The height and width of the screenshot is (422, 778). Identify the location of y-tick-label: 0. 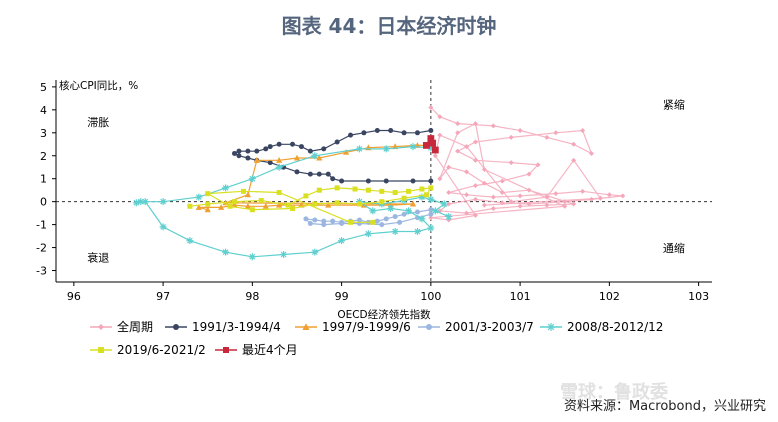
(43, 202).